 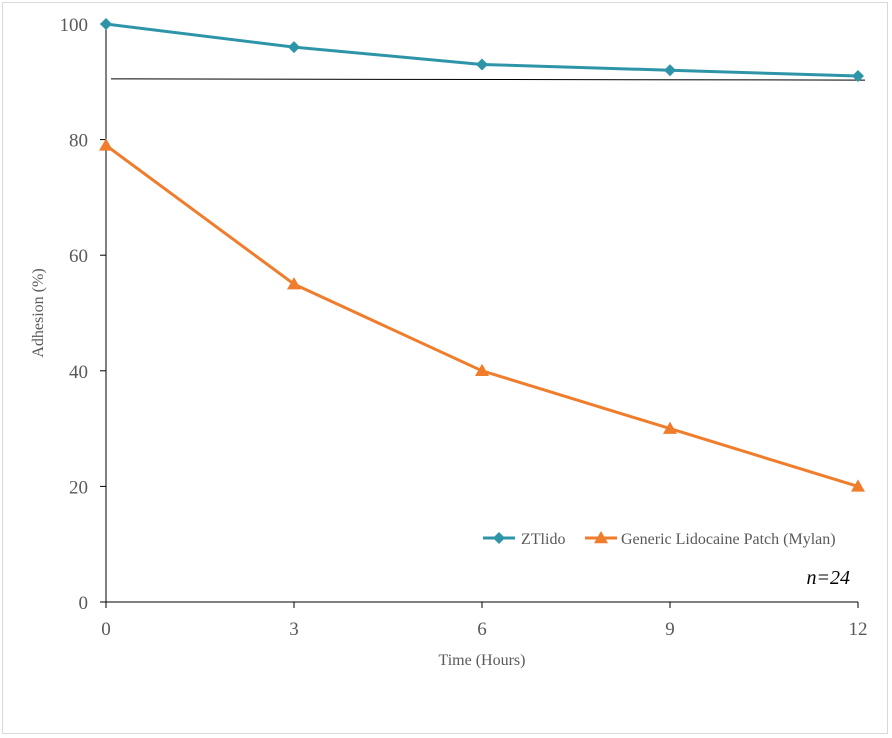 What do you see at coordinates (601, 537) in the screenshot?
I see `legend-marker-generic-lidocaine` at bounding box center [601, 537].